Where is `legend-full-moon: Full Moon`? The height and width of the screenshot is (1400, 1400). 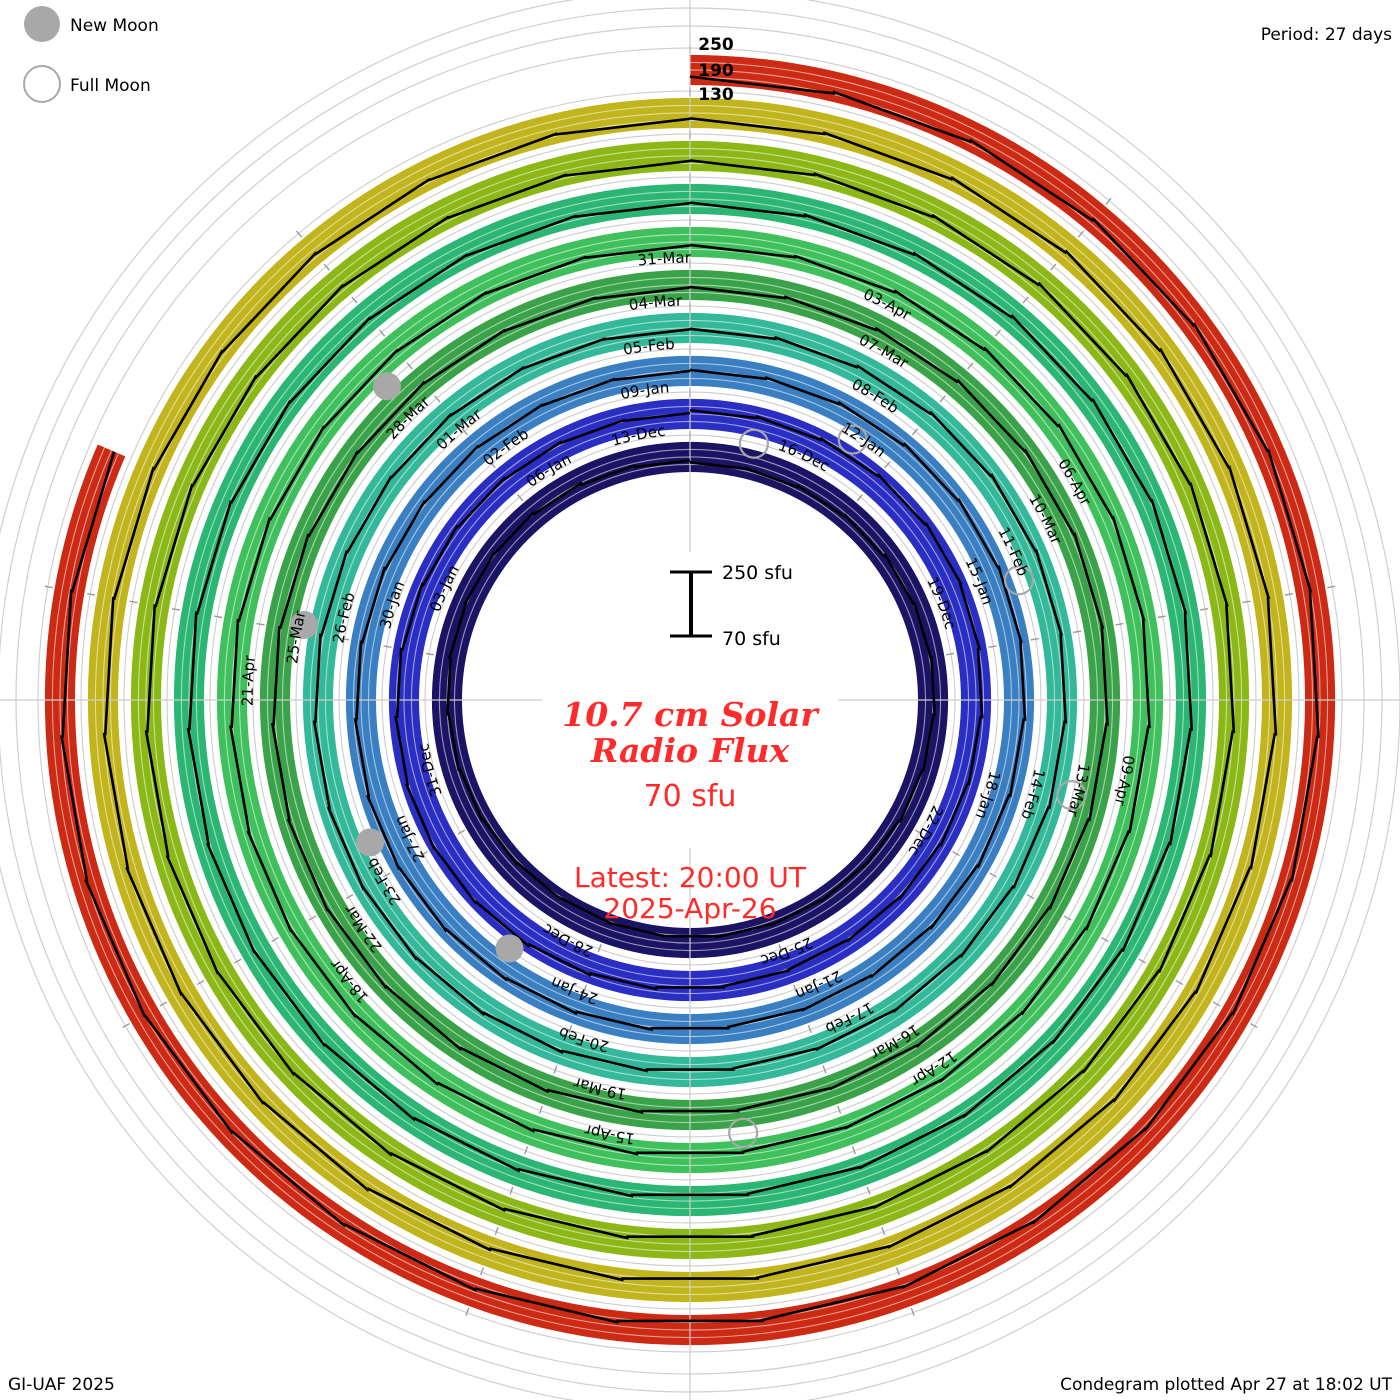 legend-full-moon: Full Moon is located at coordinates (87, 84).